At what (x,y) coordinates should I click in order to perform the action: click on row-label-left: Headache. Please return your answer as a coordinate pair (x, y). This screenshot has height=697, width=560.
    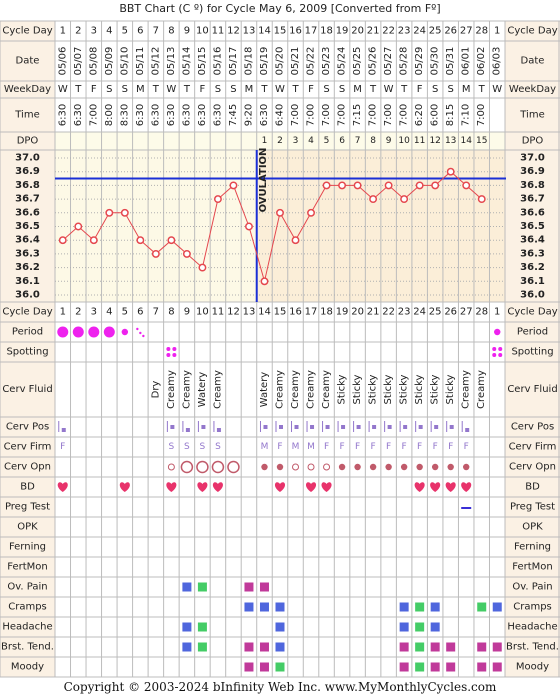
    Looking at the image, I should click on (27, 627).